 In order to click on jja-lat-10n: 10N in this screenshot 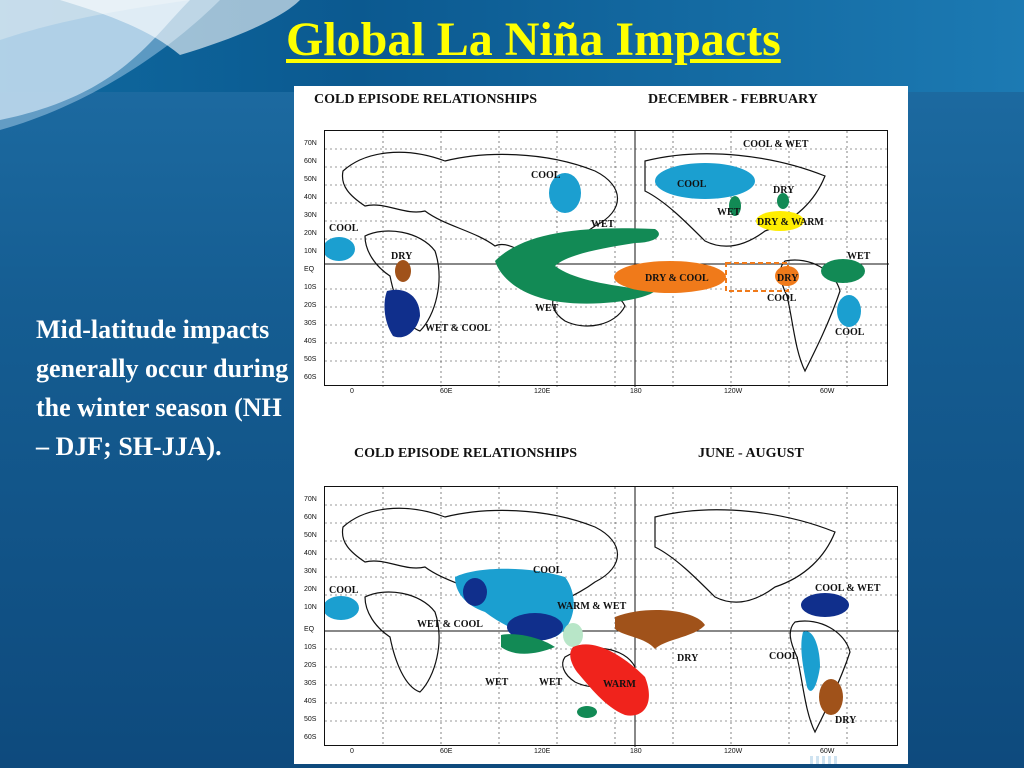, I will do `click(310, 607)`.